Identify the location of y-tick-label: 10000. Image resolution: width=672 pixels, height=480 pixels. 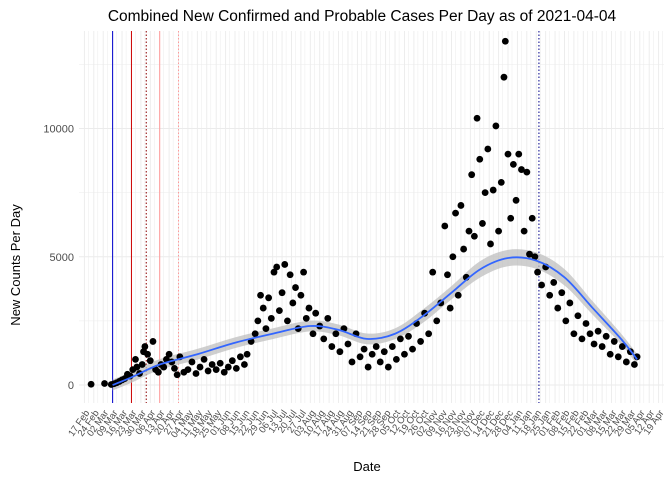
(58, 129).